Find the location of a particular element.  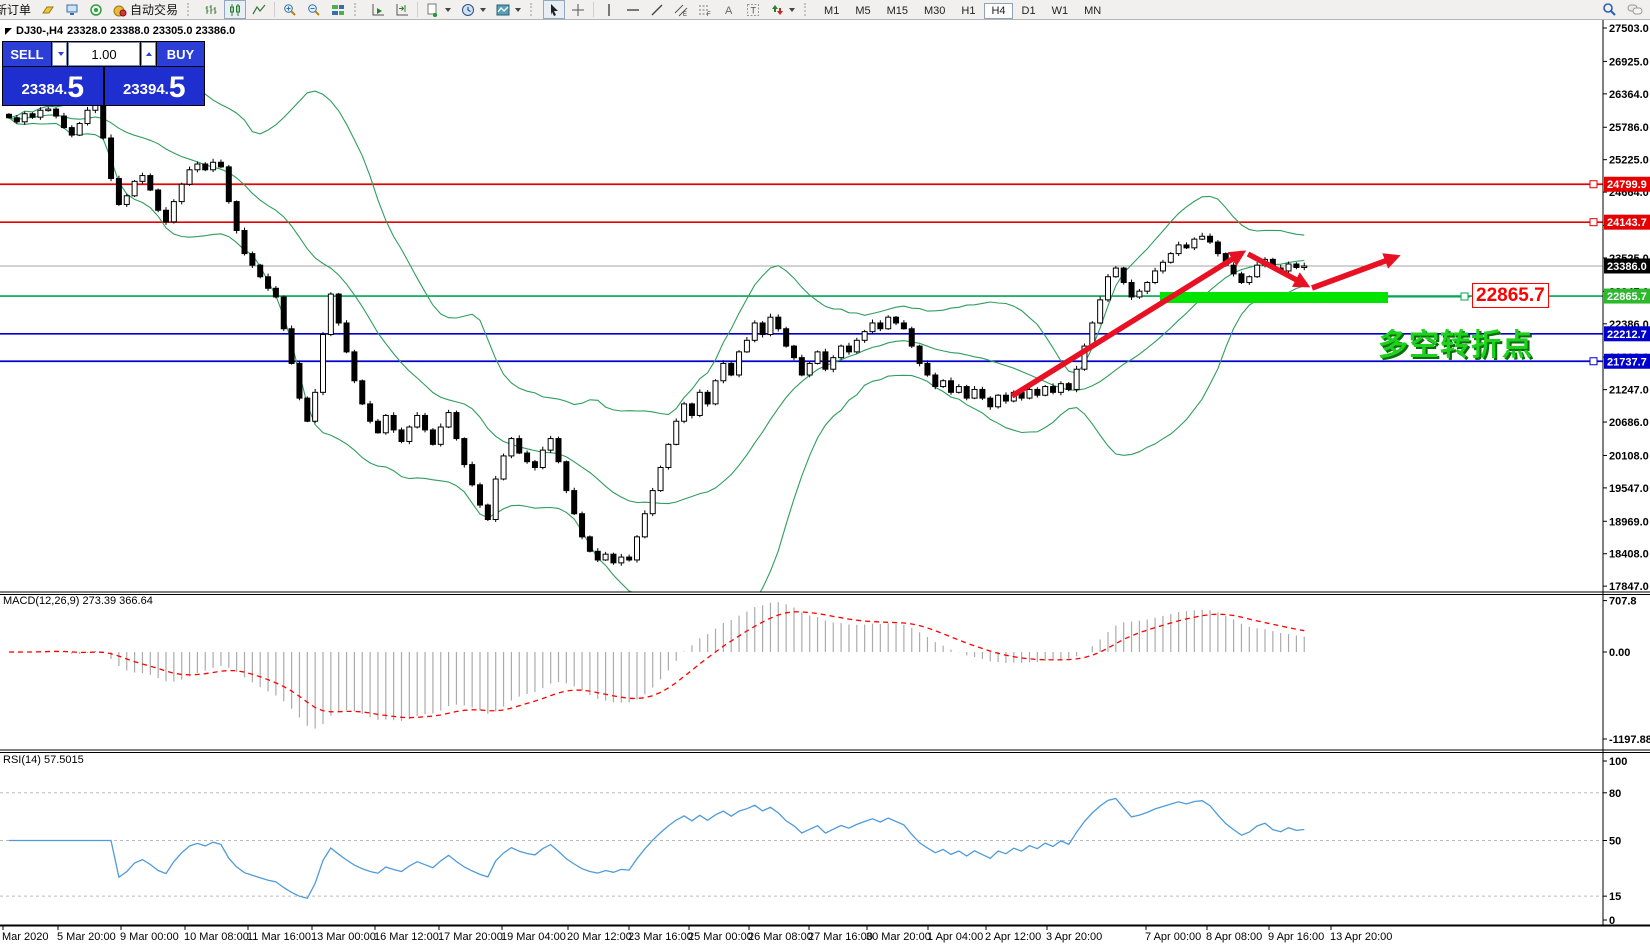

auto-scroll-button is located at coordinates (378, 9).